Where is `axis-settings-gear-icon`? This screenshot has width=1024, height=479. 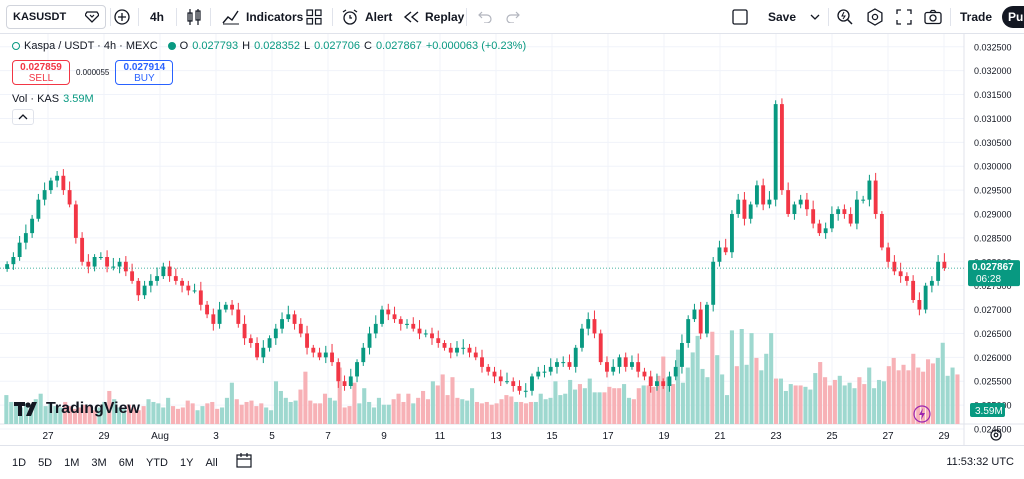 axis-settings-gear-icon is located at coordinates (996, 435).